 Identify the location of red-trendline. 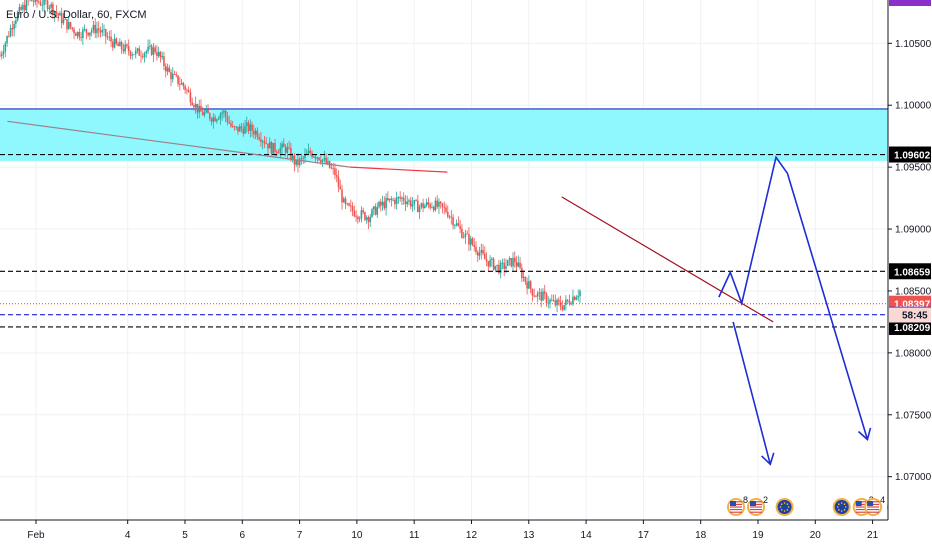
(399, 169).